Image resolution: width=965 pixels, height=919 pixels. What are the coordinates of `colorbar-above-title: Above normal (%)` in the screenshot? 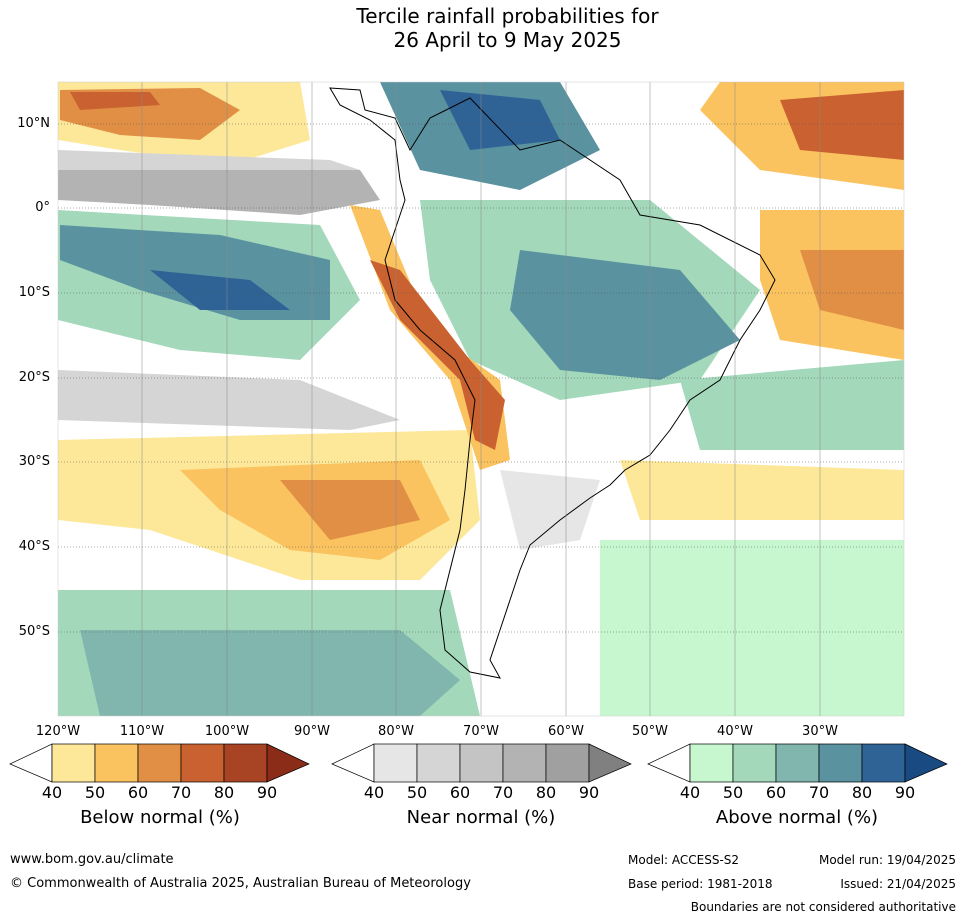 It's located at (797, 817).